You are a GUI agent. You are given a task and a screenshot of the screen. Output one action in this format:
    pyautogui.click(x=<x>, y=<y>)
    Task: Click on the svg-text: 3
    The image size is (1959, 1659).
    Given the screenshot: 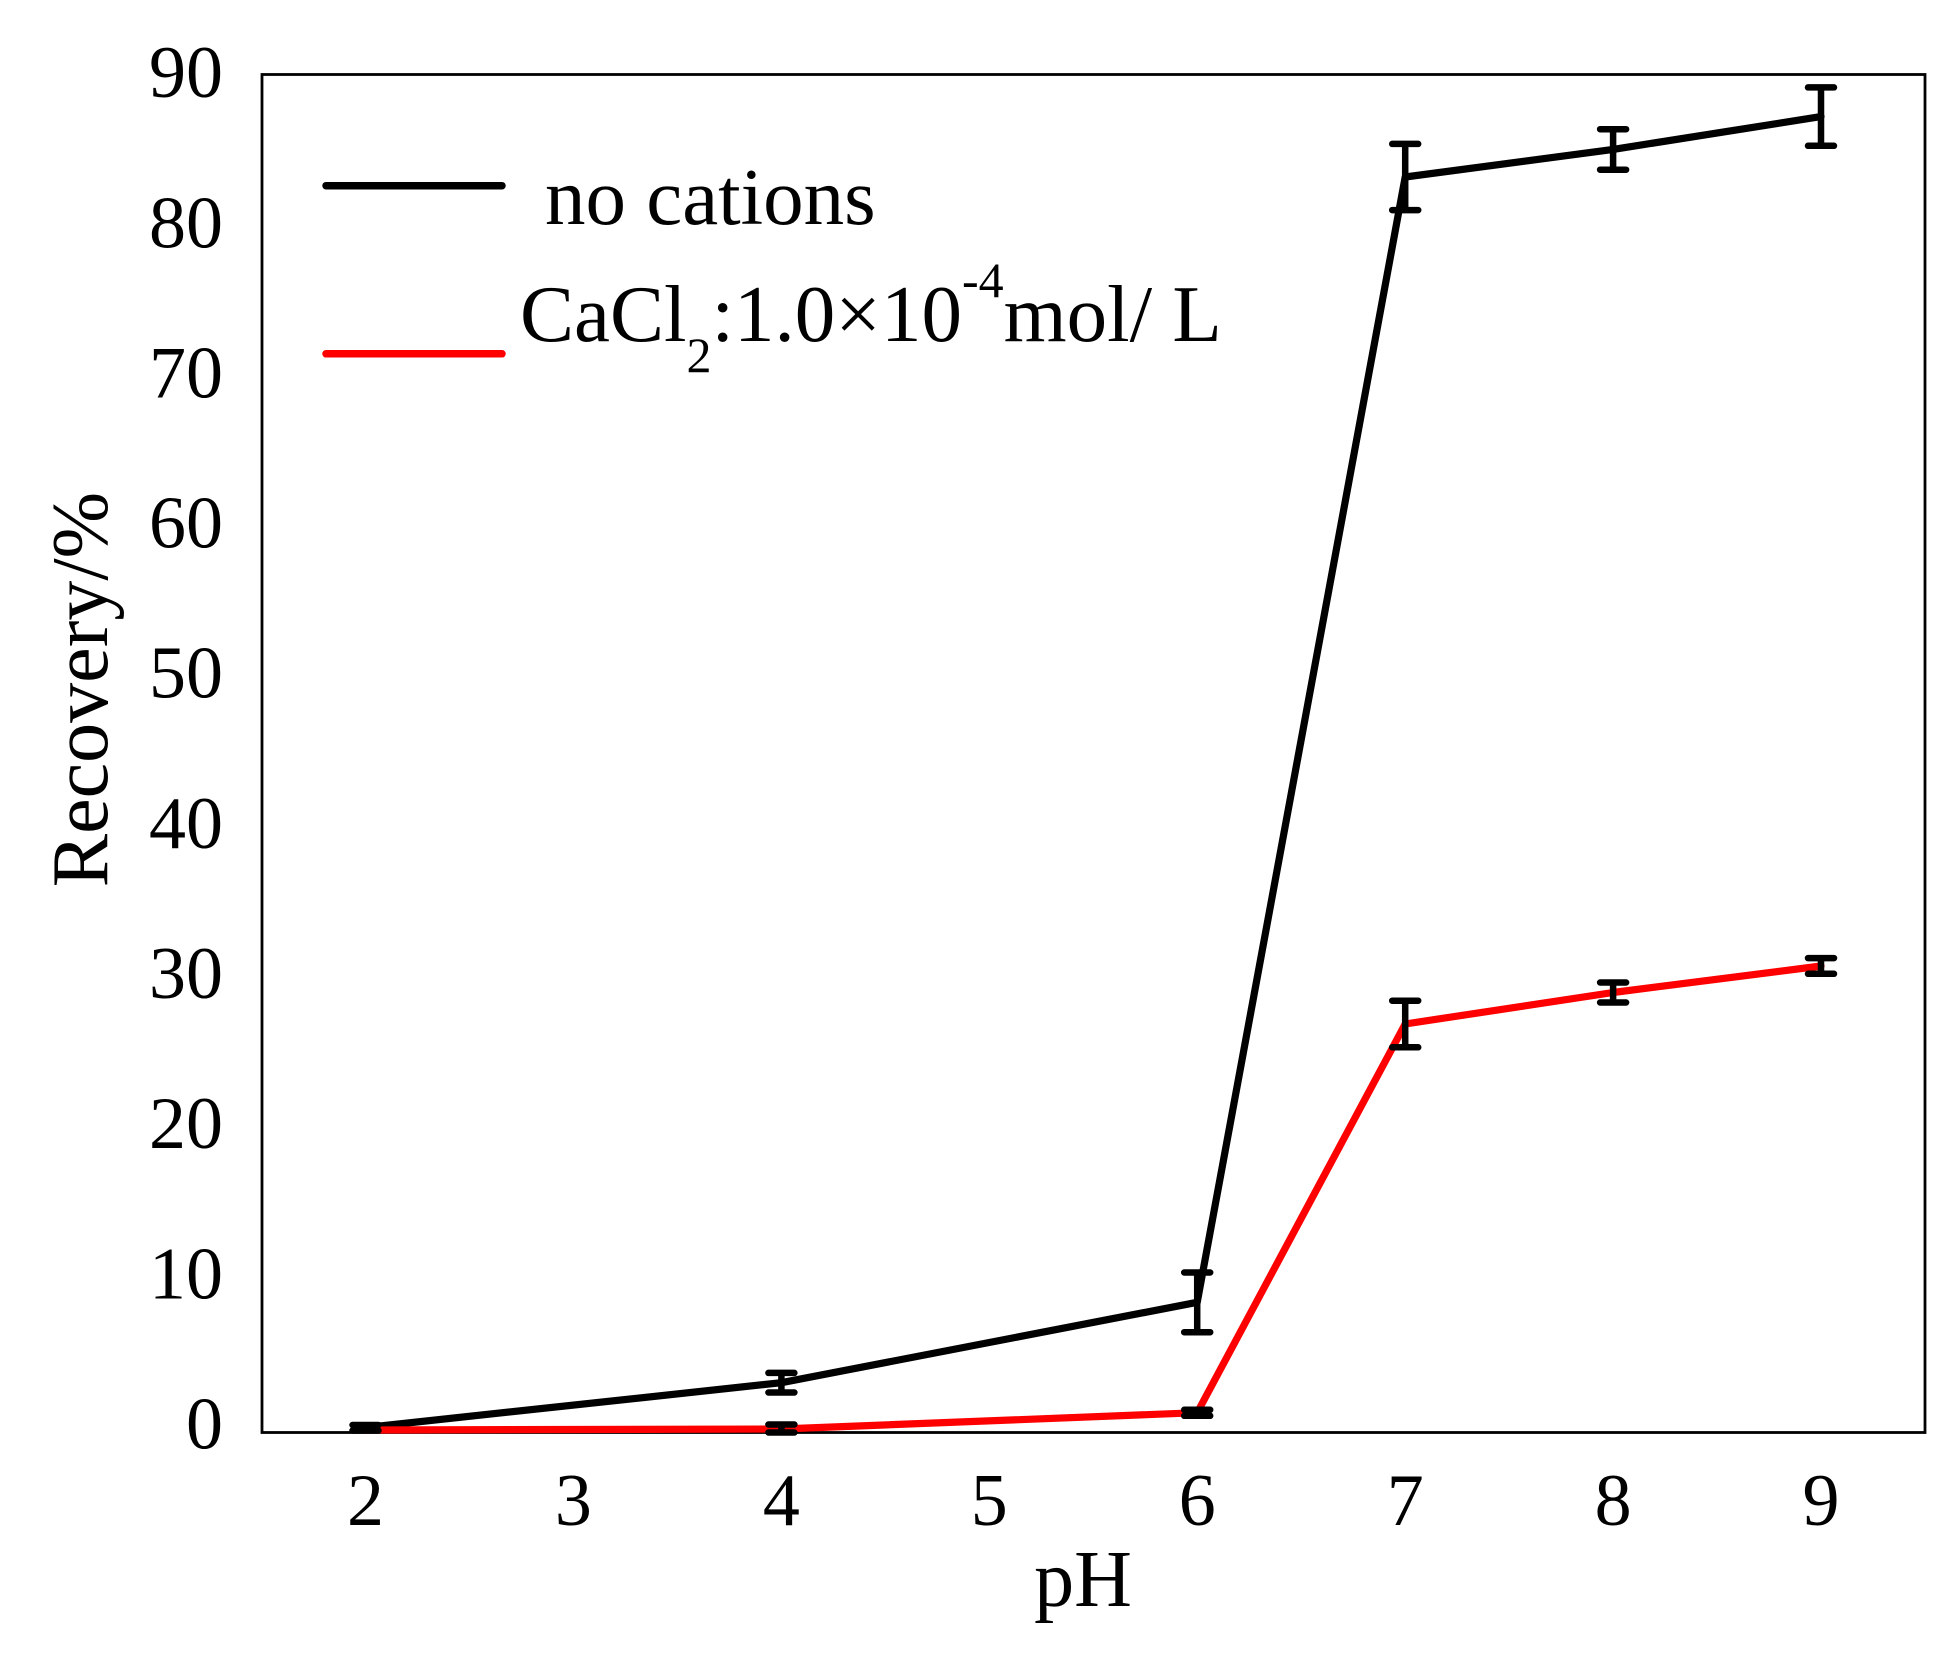 What is the action you would take?
    pyautogui.click(x=573, y=1501)
    